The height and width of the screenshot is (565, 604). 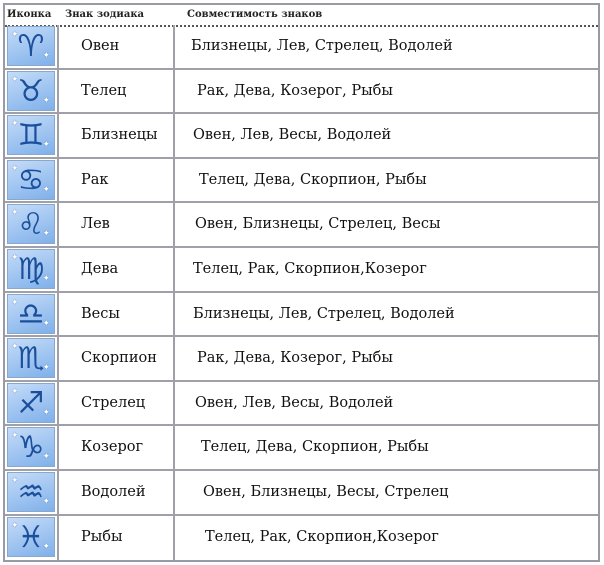 What do you see at coordinates (31, 313) in the screenshot?
I see `libra-icon: ♎ ✦ ✦` at bounding box center [31, 313].